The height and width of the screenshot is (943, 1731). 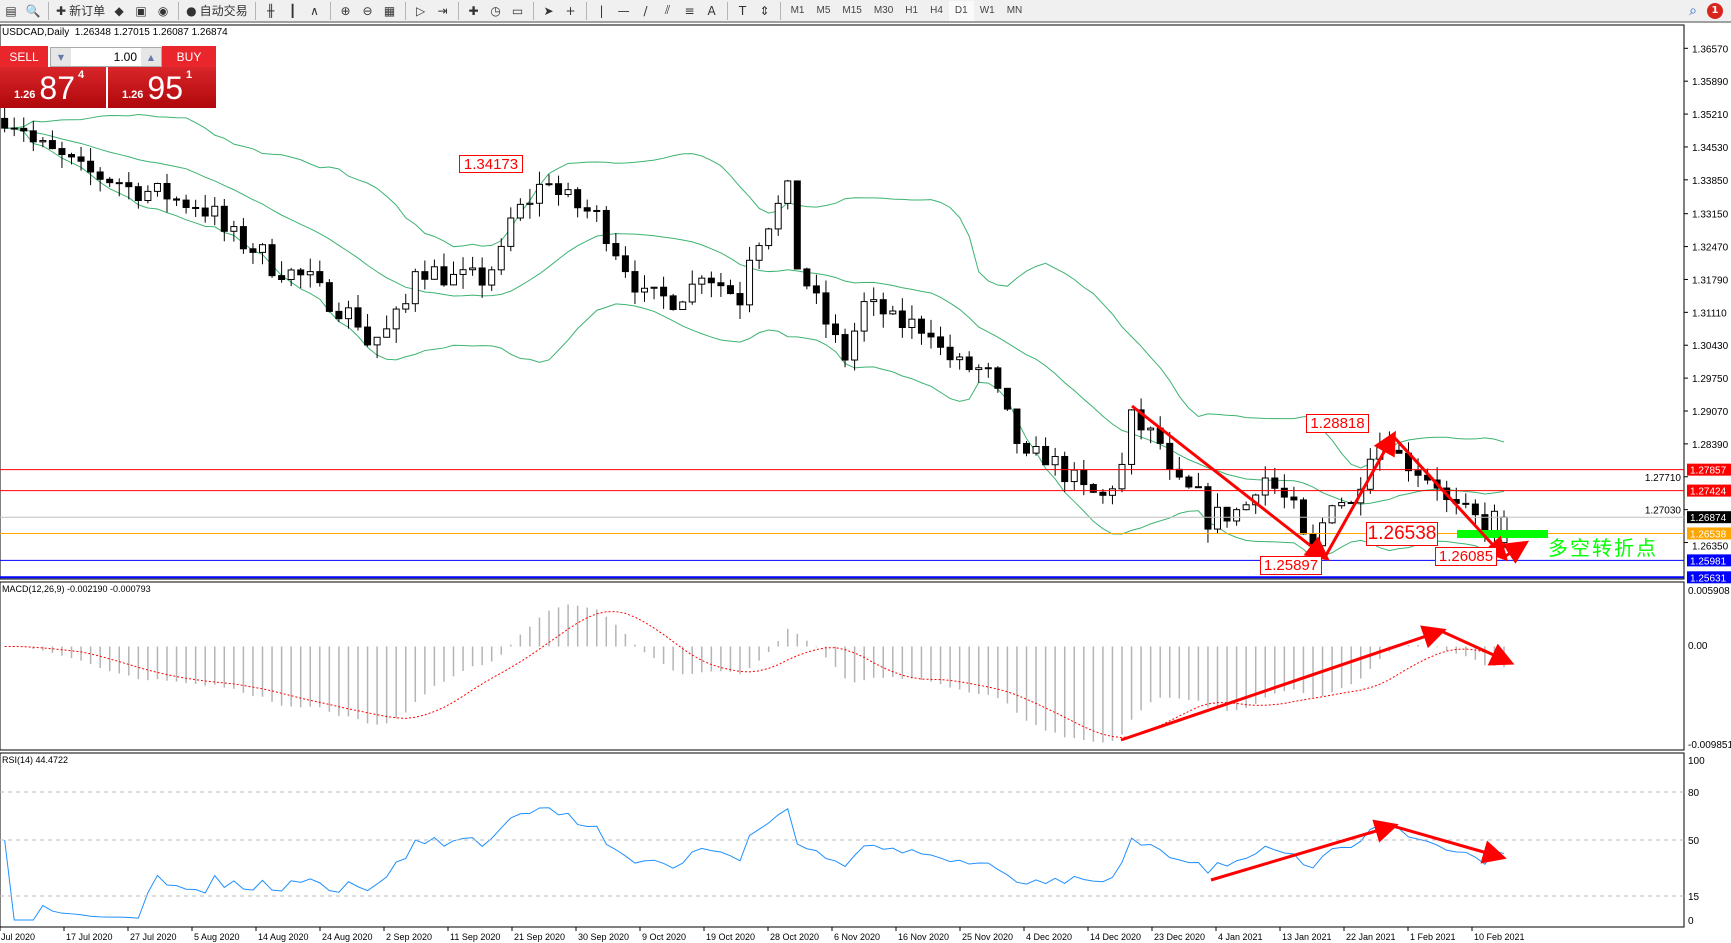 I want to click on sell-button: SELL, so click(x=24, y=56).